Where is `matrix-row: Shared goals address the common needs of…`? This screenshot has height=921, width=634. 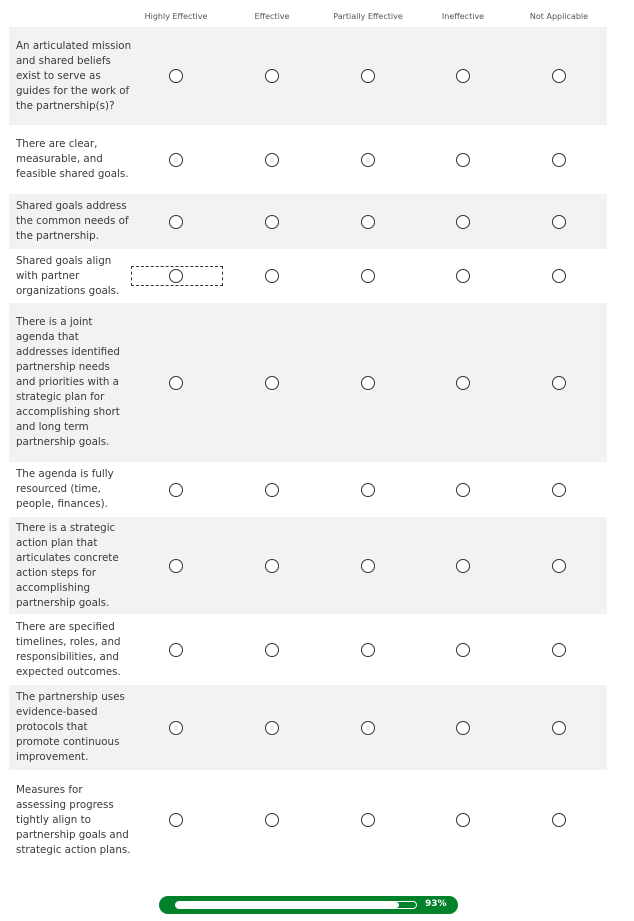 matrix-row: Shared goals address the common needs of… is located at coordinates (308, 221).